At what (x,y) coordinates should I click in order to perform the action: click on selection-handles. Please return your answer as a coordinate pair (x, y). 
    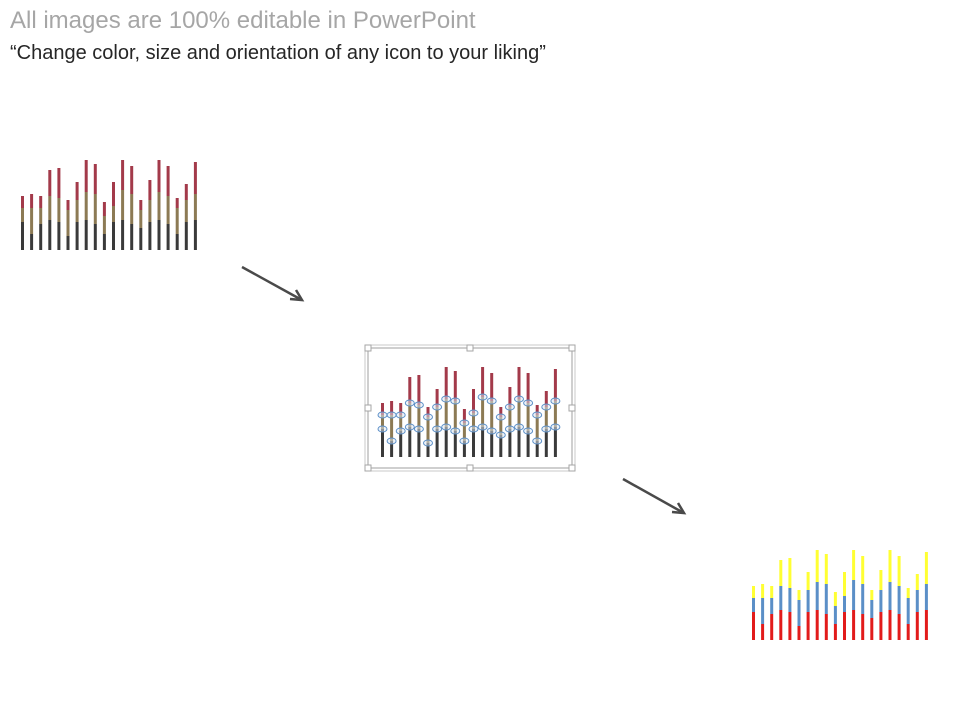
    Looking at the image, I should click on (470, 408).